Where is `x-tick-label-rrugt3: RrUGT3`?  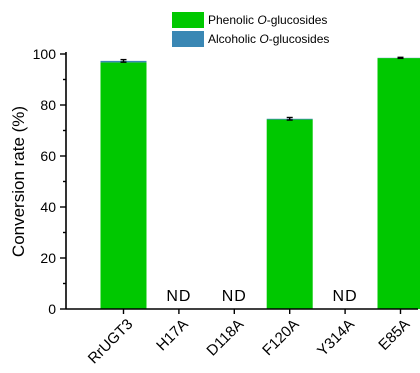 x-tick-label-rrugt3: RrUGT3 is located at coordinates (111, 342).